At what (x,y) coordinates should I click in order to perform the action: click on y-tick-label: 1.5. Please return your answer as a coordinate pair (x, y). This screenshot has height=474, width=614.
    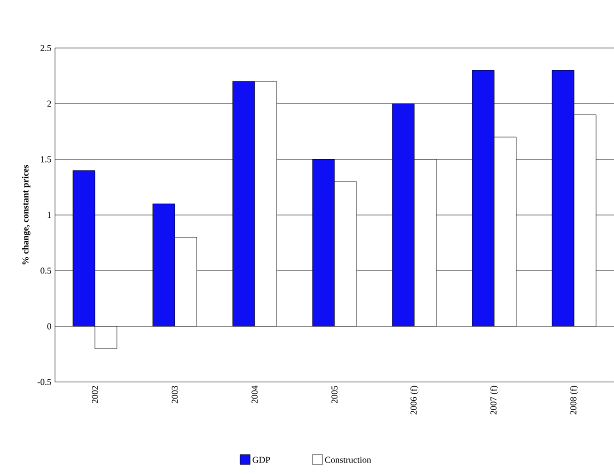
    Looking at the image, I should click on (46, 159).